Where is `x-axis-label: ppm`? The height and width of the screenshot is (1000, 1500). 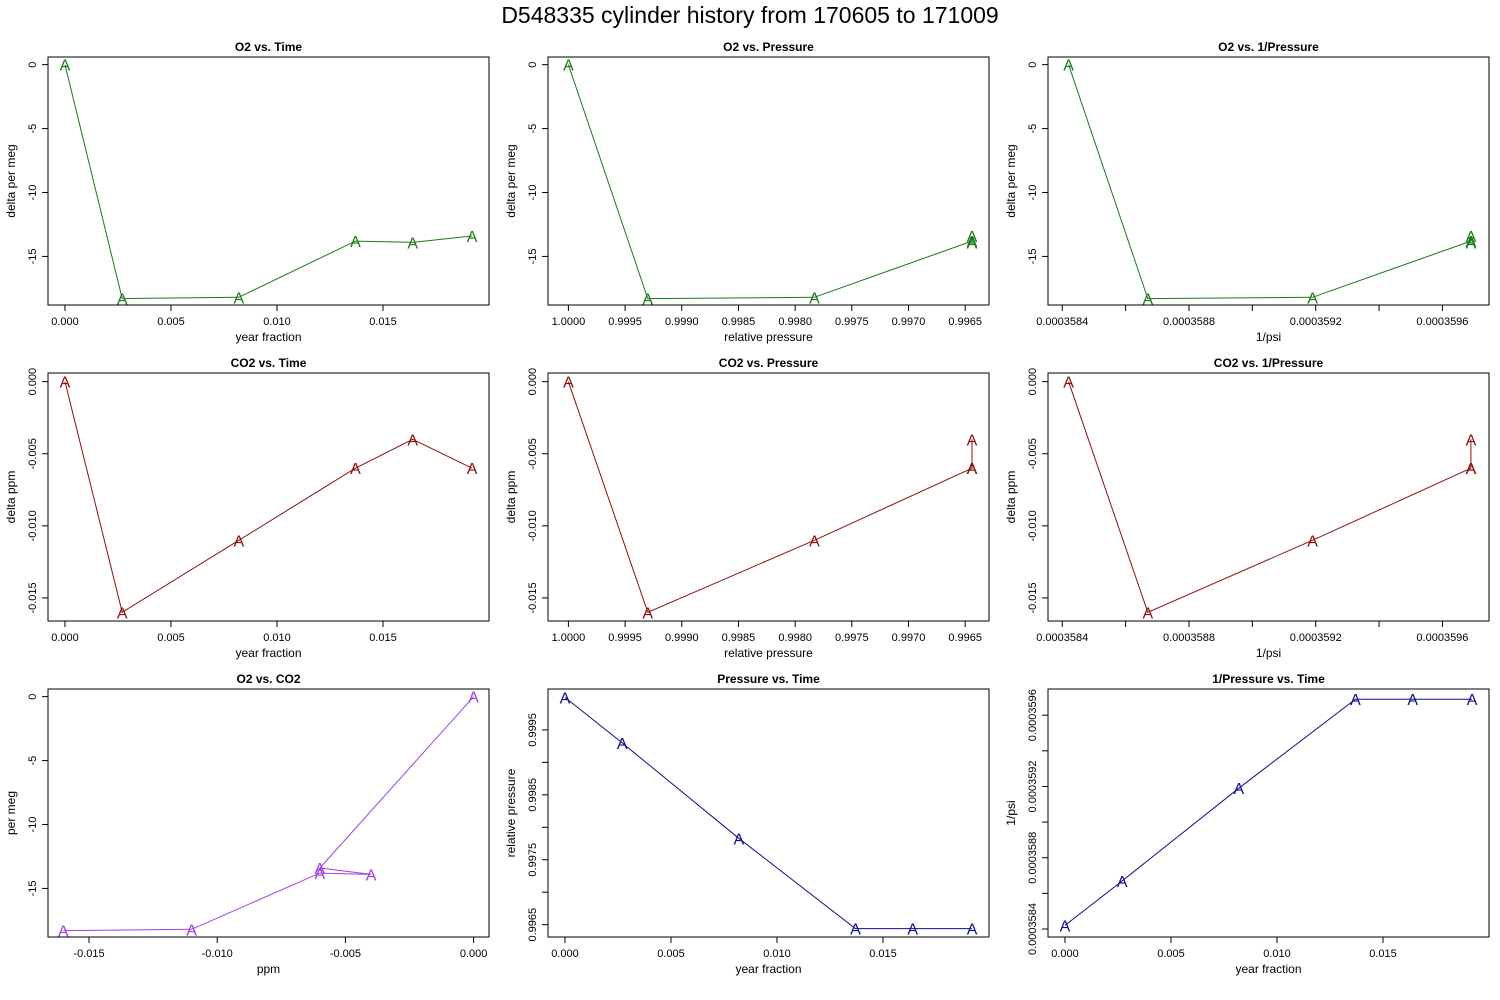
x-axis-label: ppm is located at coordinates (268, 969).